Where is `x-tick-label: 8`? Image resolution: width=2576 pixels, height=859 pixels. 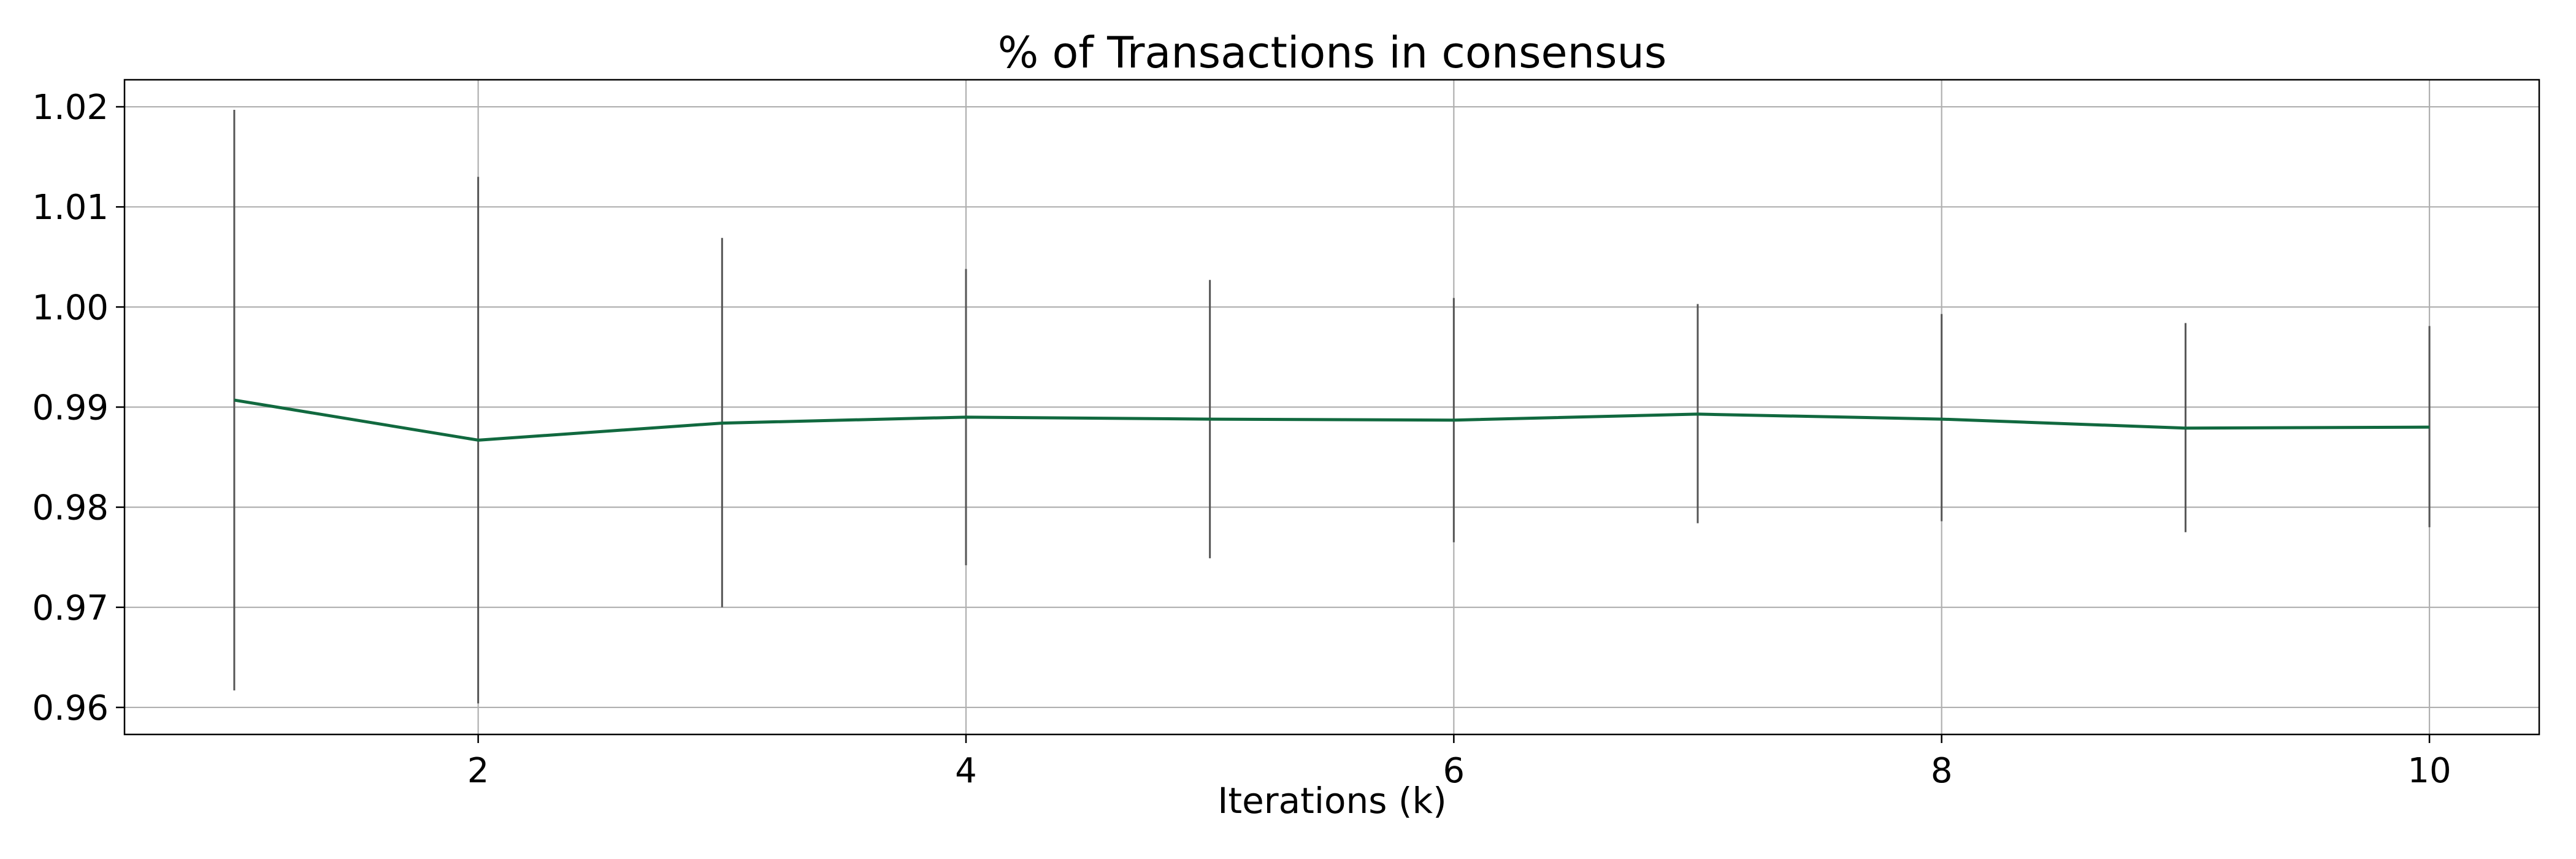 x-tick-label: 8 is located at coordinates (1942, 771).